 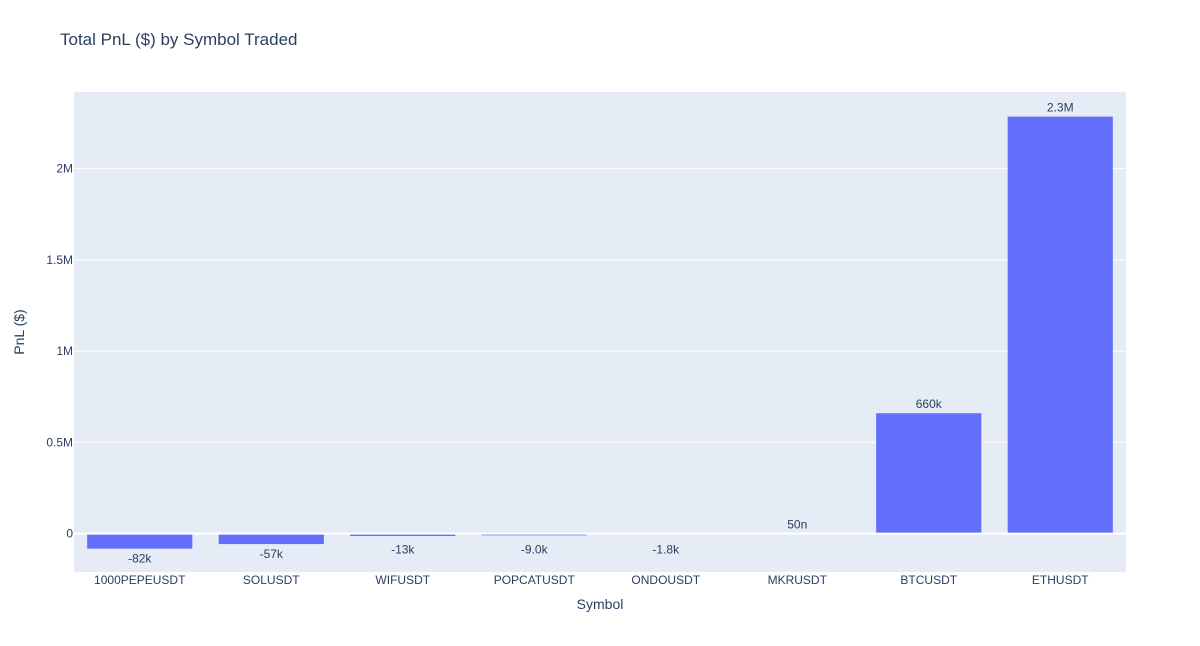 What do you see at coordinates (140, 559) in the screenshot?
I see `data-label: -82k` at bounding box center [140, 559].